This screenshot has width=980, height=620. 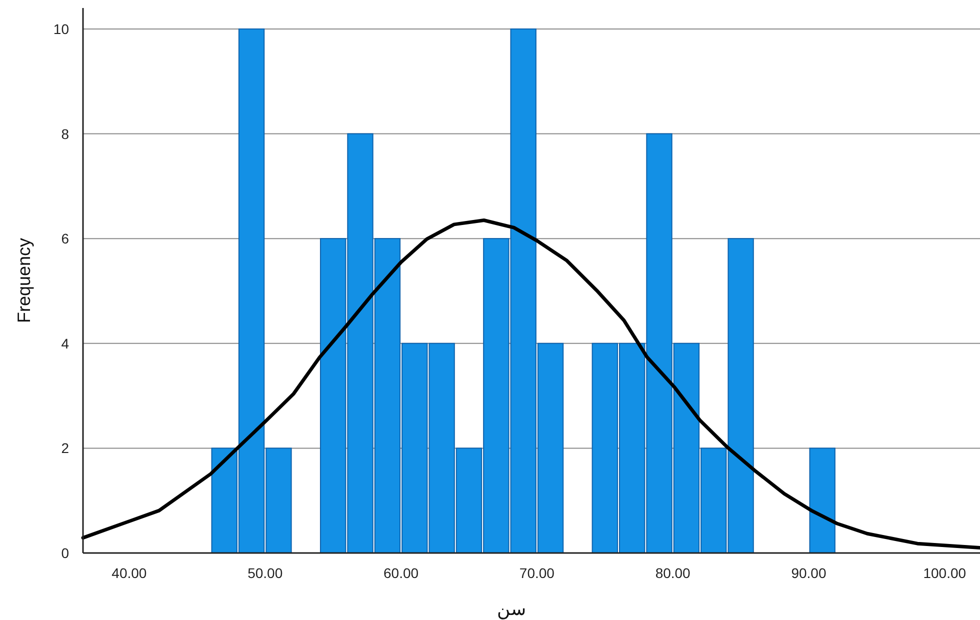 What do you see at coordinates (537, 573) in the screenshot?
I see `x-tick-label: 70.00` at bounding box center [537, 573].